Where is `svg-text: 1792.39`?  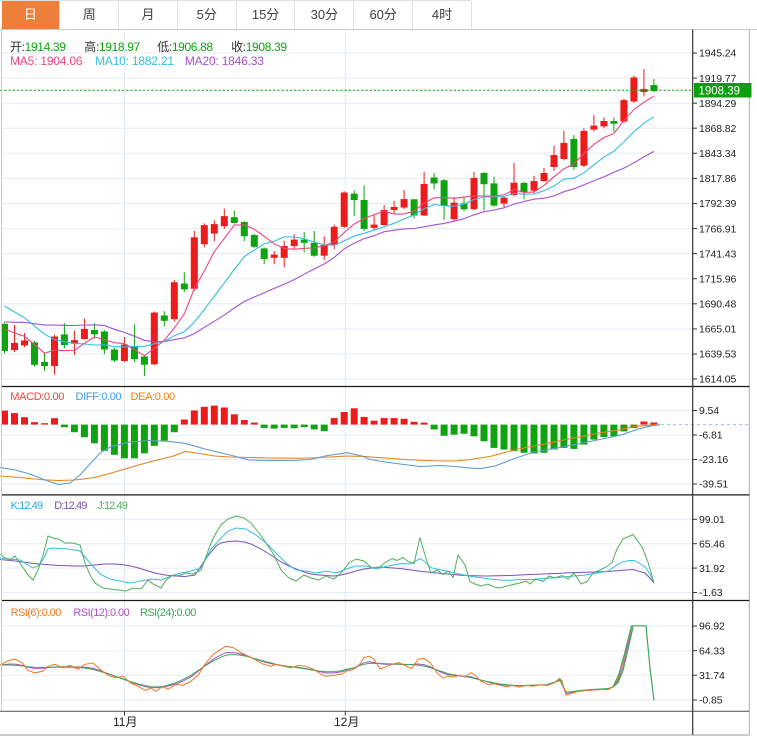
svg-text: 1792.39 is located at coordinates (718, 204).